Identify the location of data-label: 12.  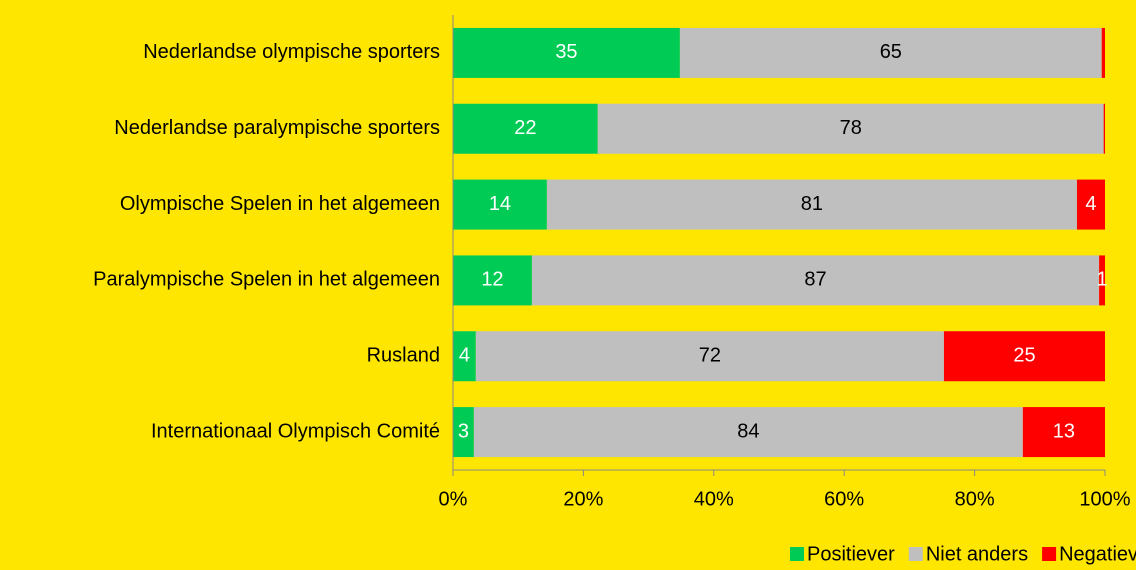
(492, 280).